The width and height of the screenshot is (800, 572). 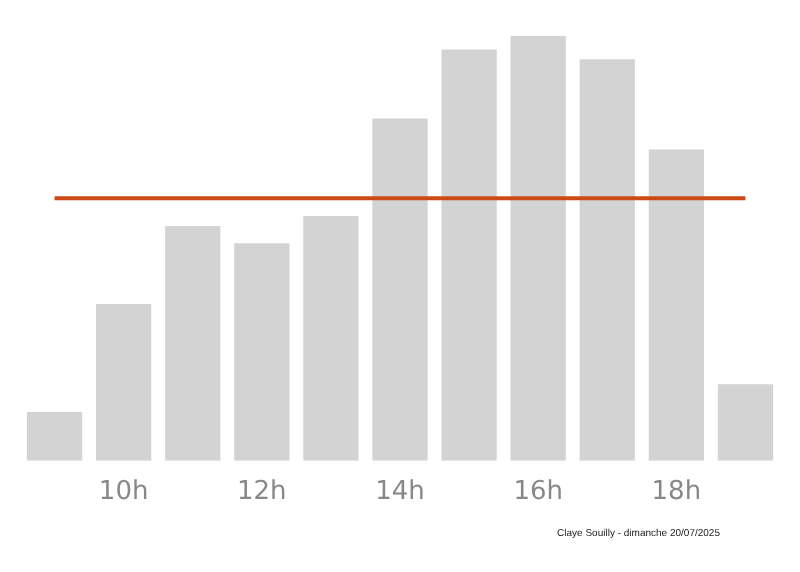 What do you see at coordinates (676, 492) in the screenshot?
I see `x-tick-label: 18h` at bounding box center [676, 492].